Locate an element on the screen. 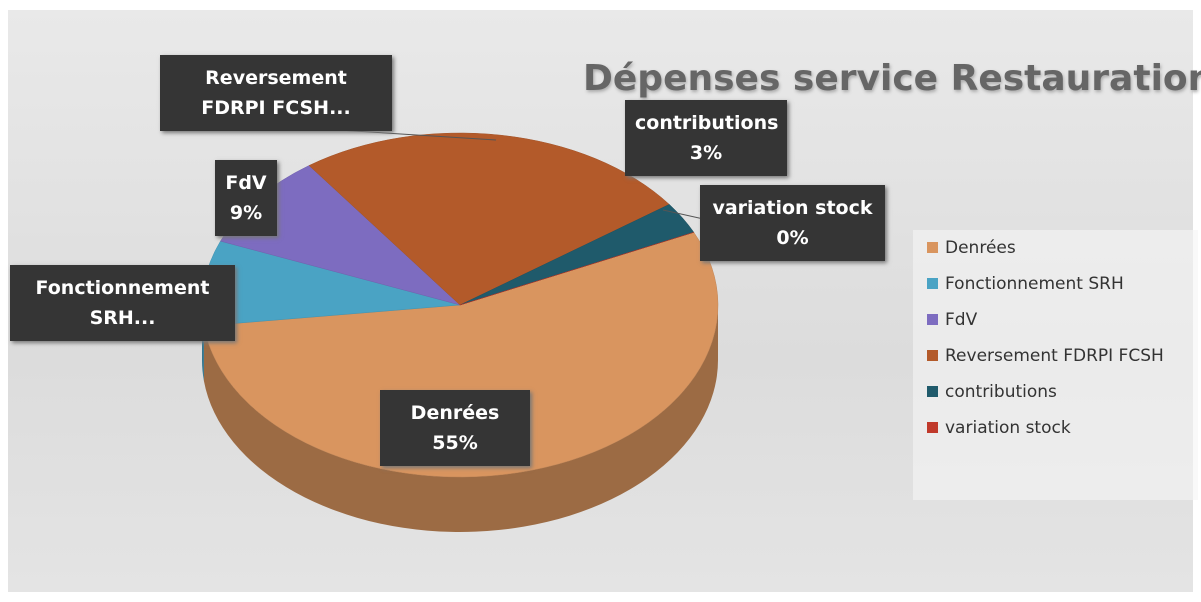 This screenshot has height=602, width=1201. data-label-name: Denrées is located at coordinates (455, 413).